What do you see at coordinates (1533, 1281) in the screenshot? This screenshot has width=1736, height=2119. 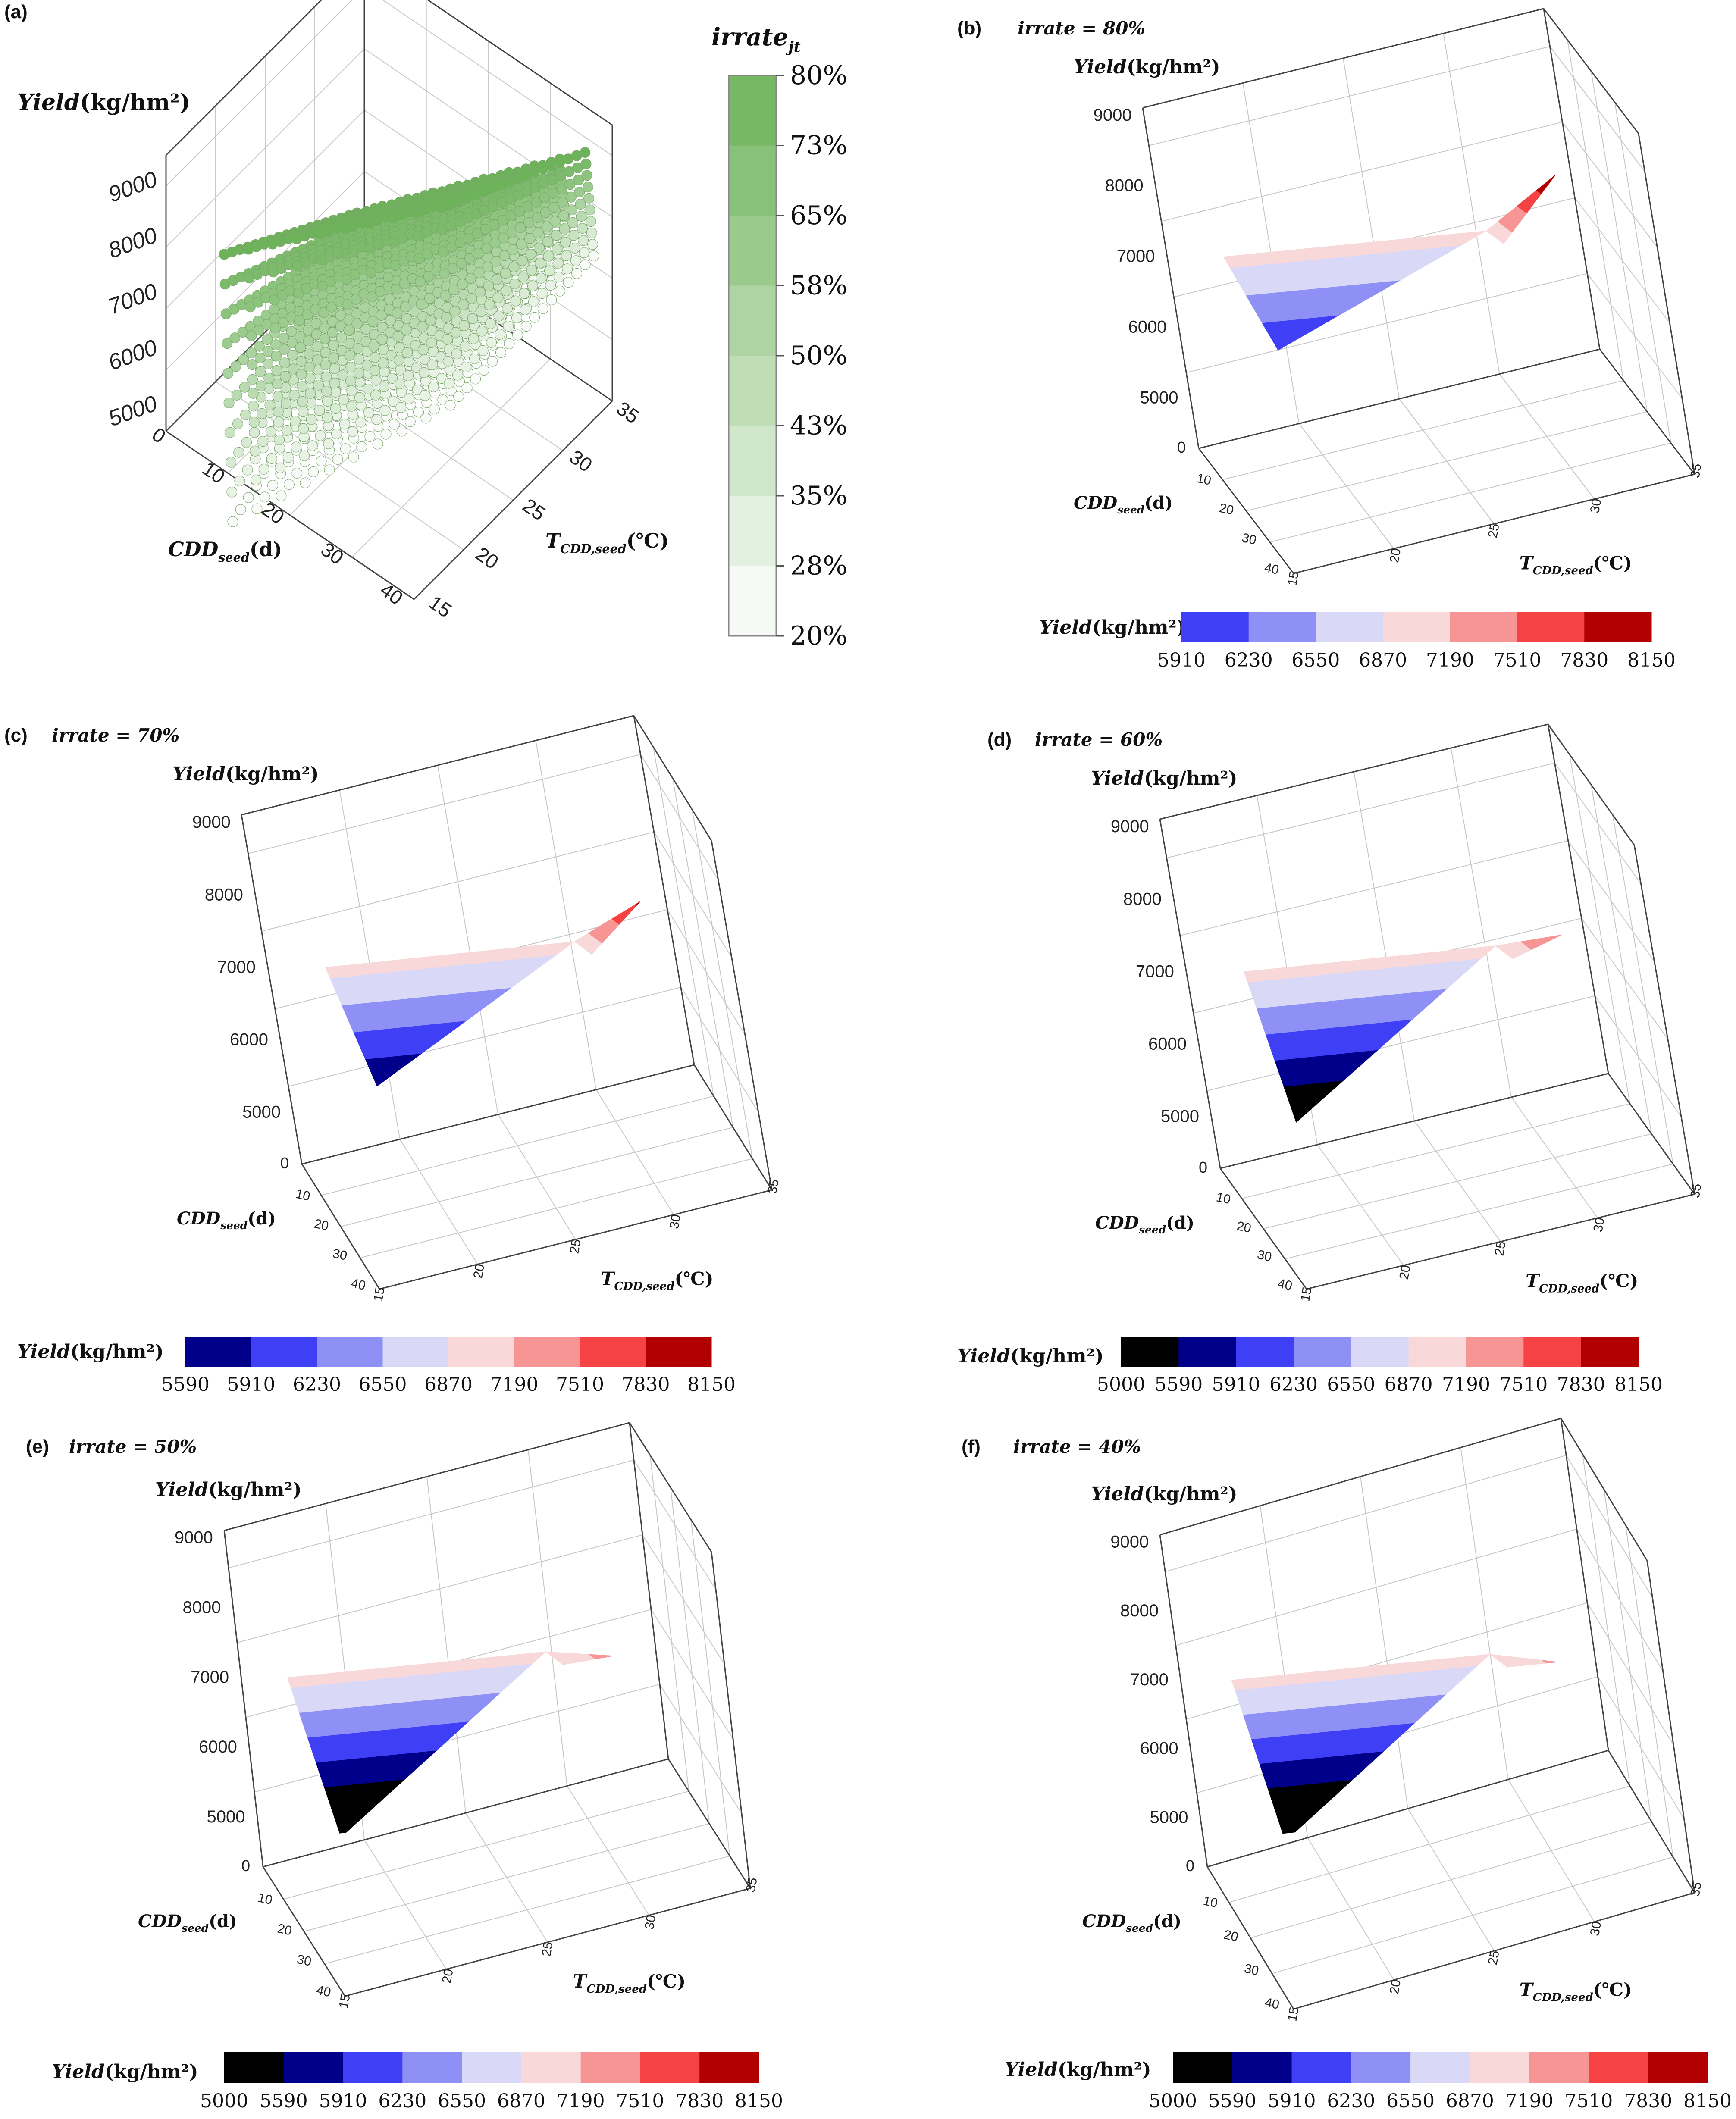 I see `panel-d-ylabel-main: T` at bounding box center [1533, 1281].